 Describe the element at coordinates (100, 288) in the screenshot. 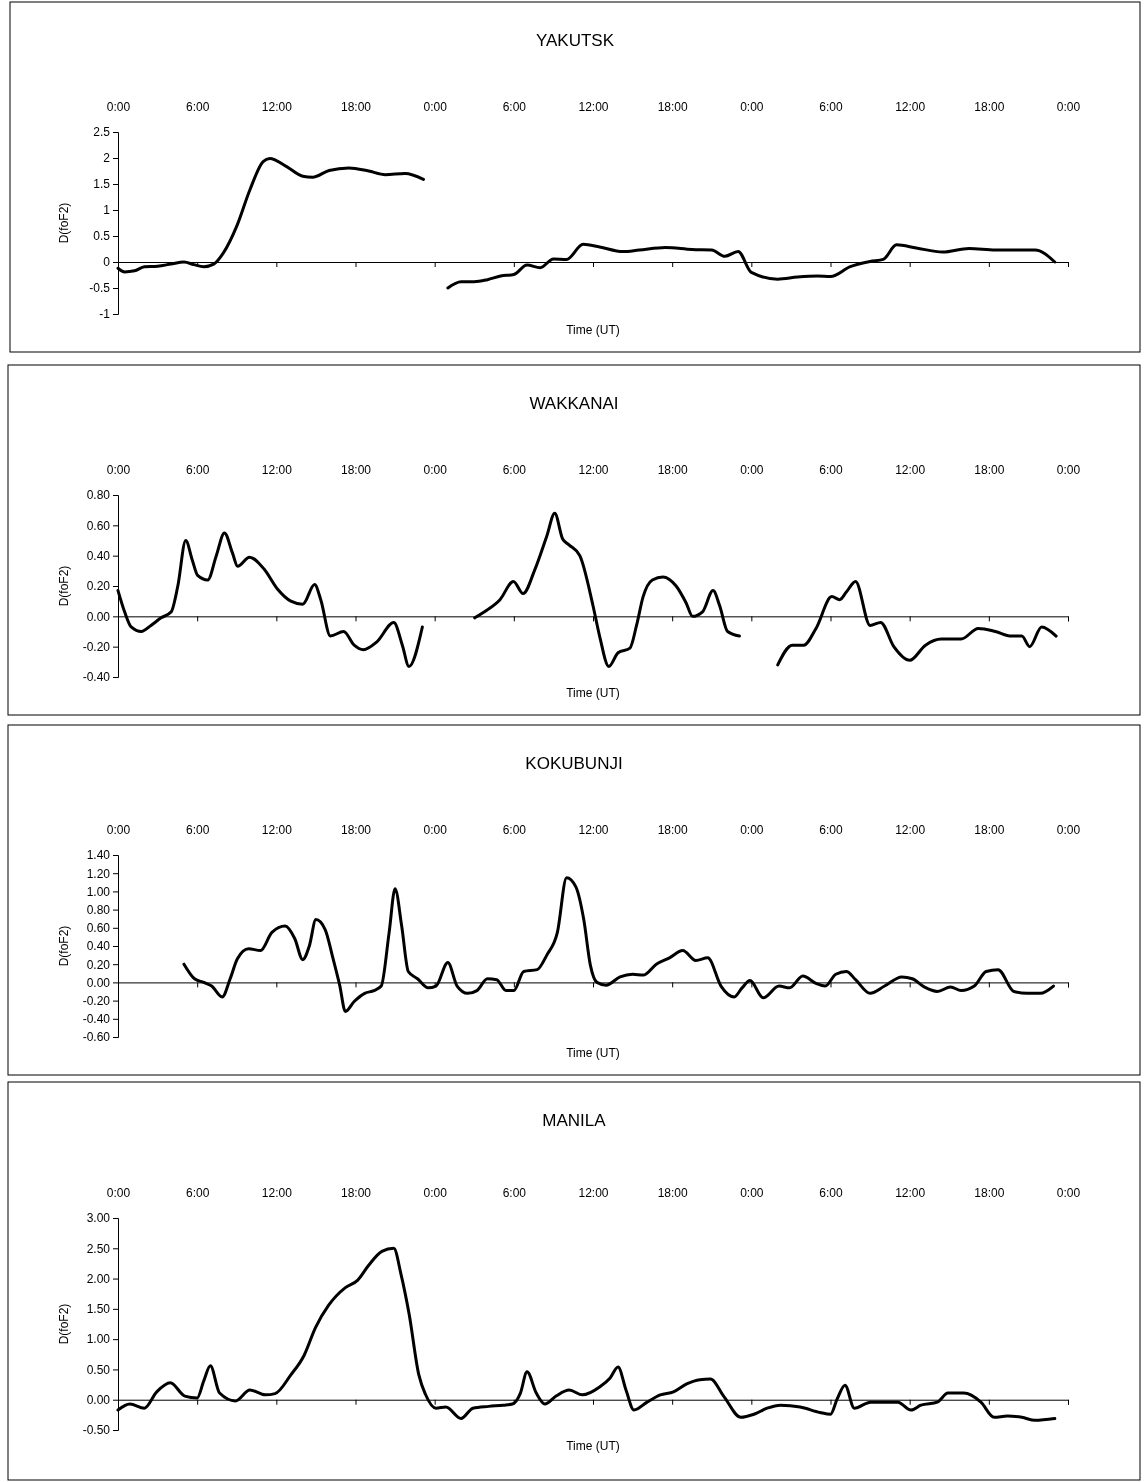

I see `y-tick-label: -0.5` at that location.